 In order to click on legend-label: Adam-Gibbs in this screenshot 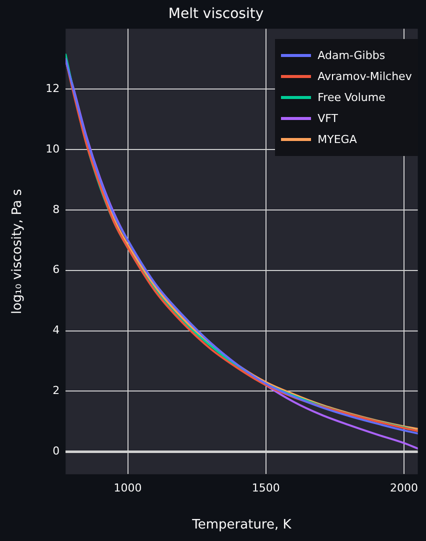, I will do `click(352, 55)`.